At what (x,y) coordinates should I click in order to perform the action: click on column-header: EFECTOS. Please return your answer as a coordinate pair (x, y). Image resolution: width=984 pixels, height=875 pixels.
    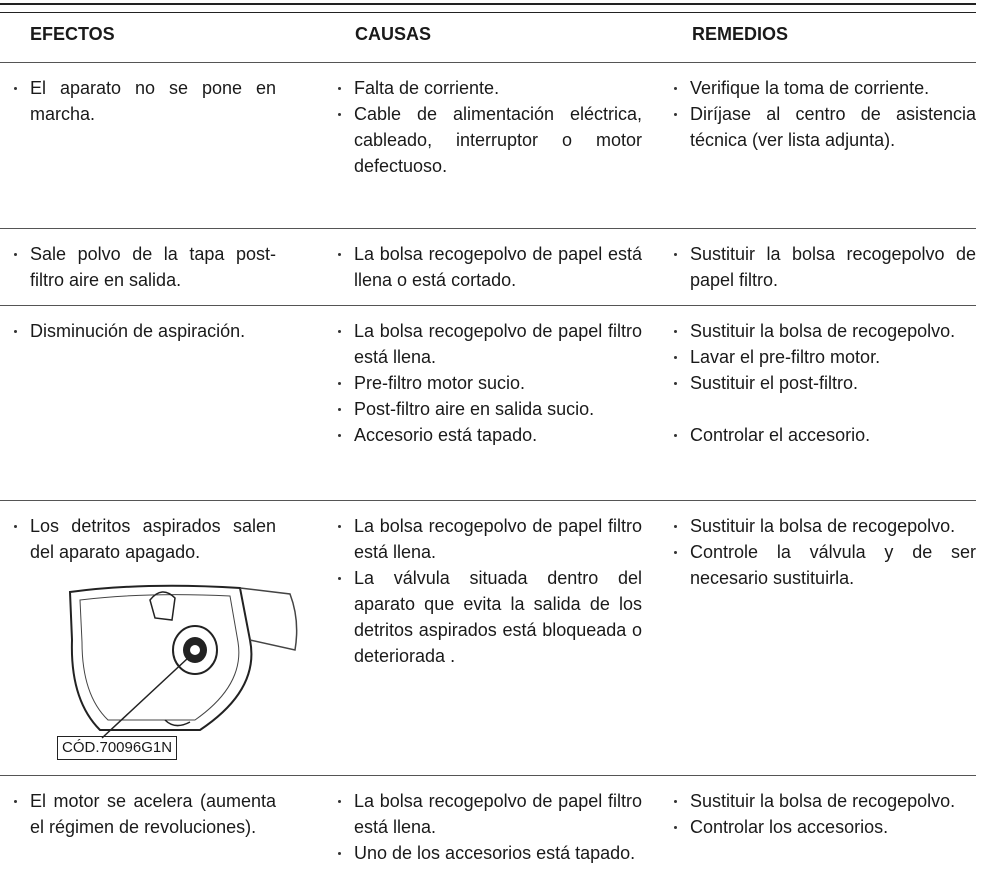
    Looking at the image, I should click on (72, 34).